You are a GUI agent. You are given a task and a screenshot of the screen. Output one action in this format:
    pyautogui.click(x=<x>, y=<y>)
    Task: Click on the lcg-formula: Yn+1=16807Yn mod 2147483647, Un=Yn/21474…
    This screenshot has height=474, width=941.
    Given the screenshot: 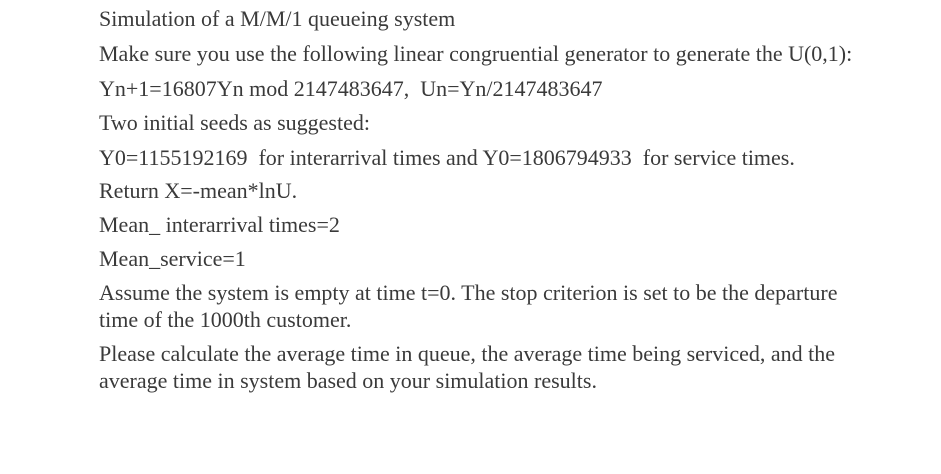 What is the action you would take?
    pyautogui.click(x=351, y=88)
    